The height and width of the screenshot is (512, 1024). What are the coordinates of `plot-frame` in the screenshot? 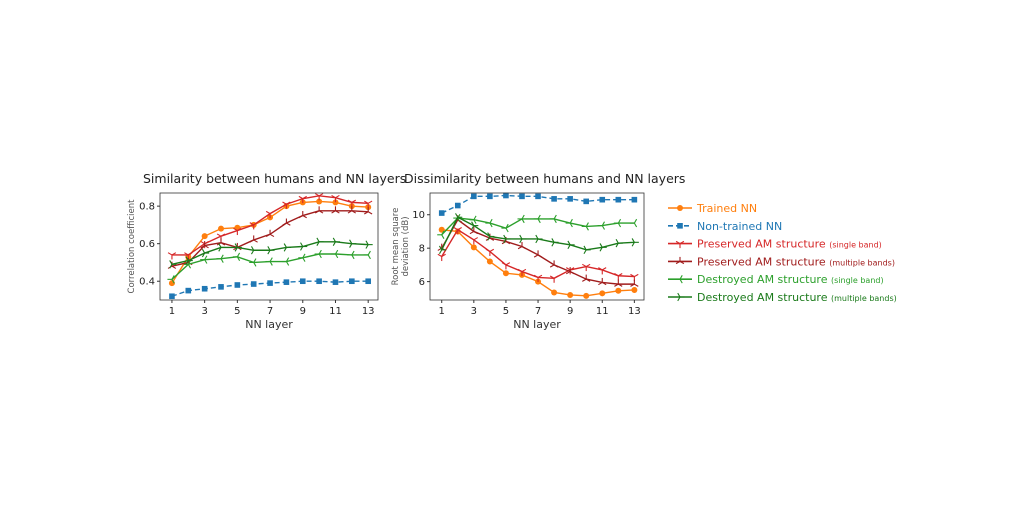 It's located at (269, 246).